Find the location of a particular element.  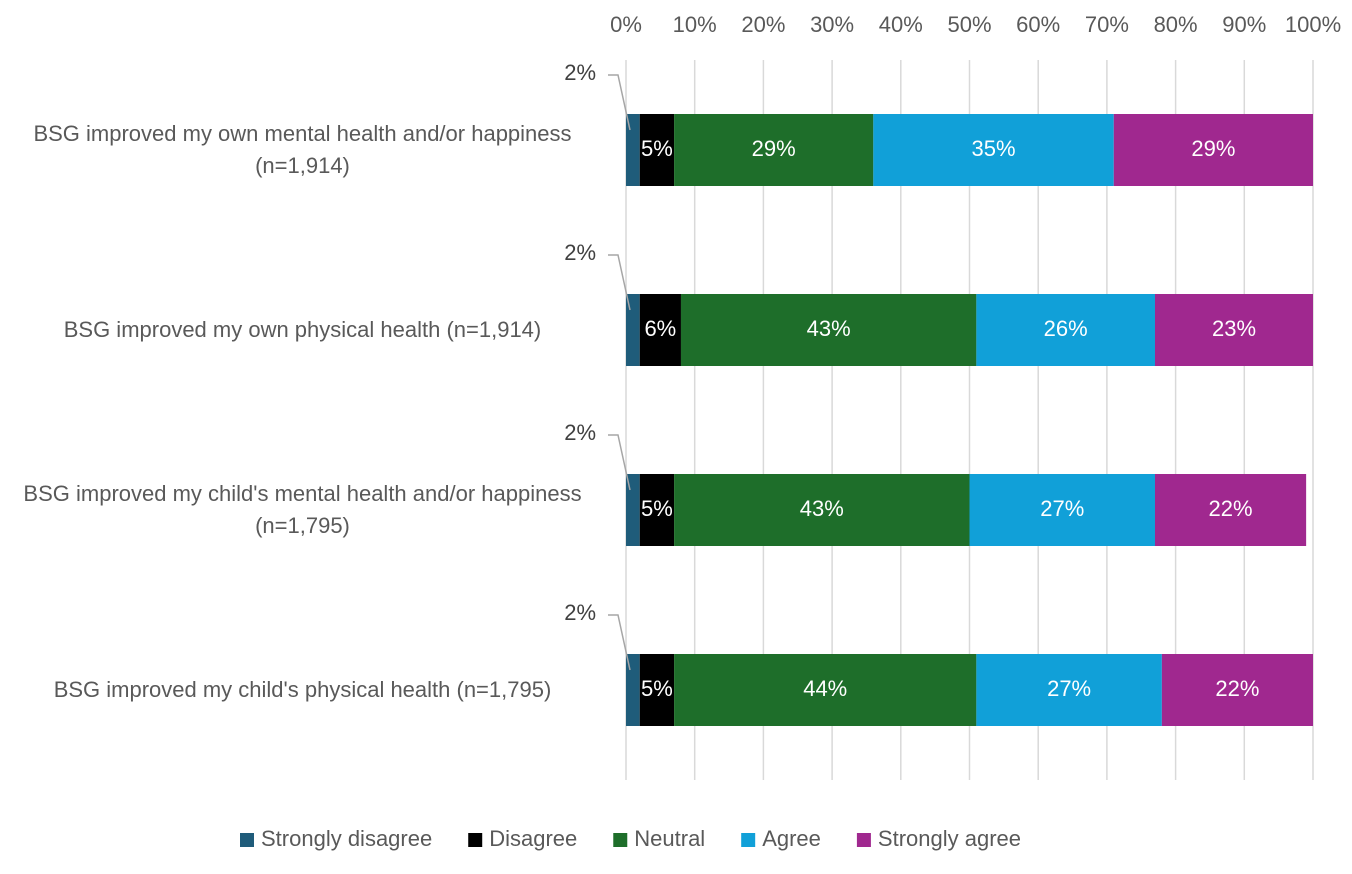

x-tick-label: 20% is located at coordinates (763, 24).